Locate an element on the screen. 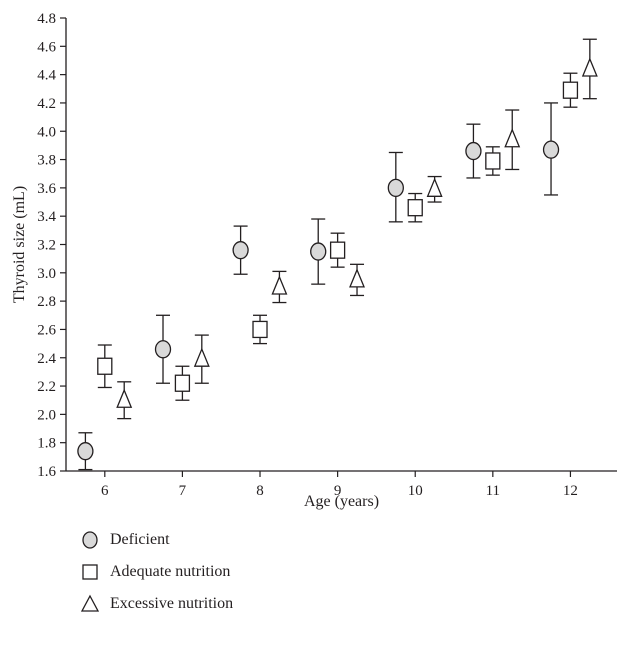 The width and height of the screenshot is (619, 646). y-tick-label: 4.8 is located at coordinates (46, 19).